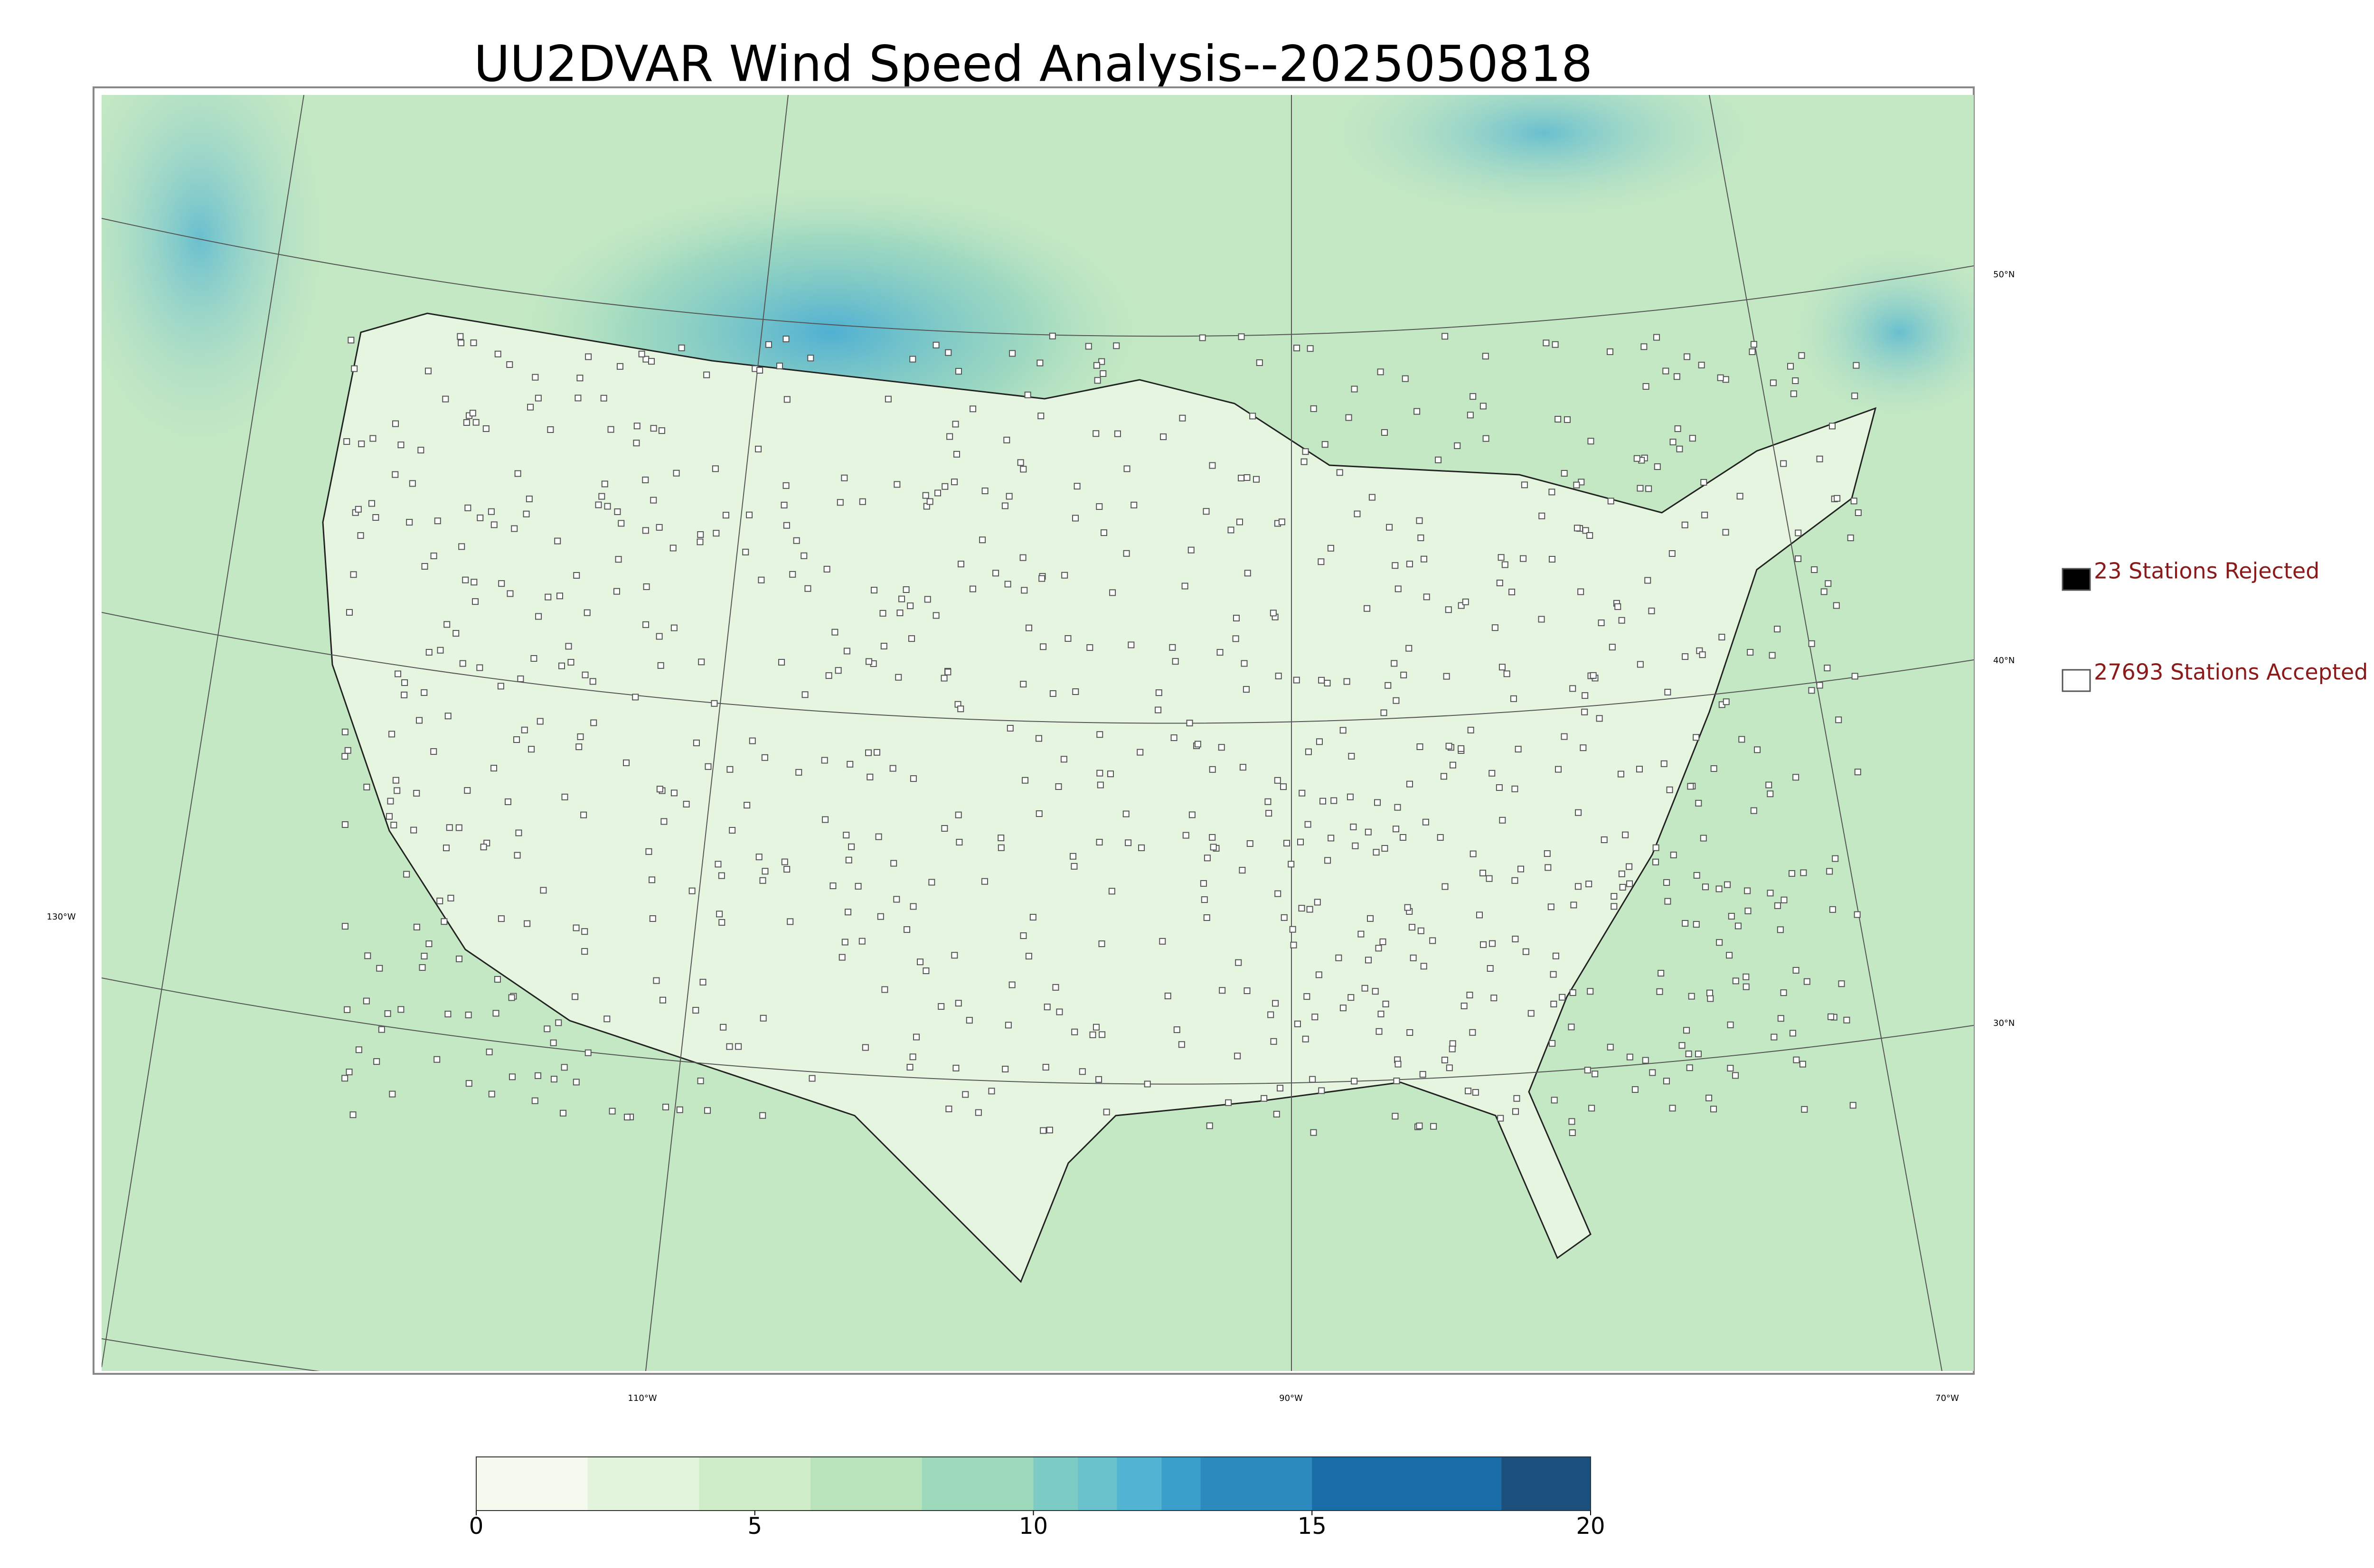  I want to click on wind-area, so click(222, 285).